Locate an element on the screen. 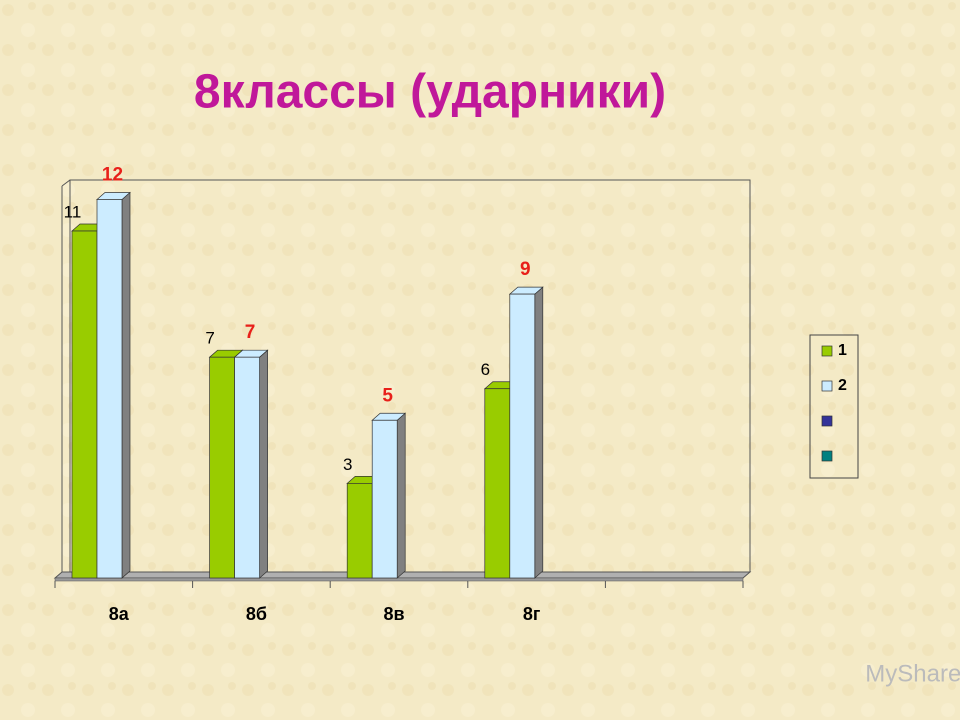 The image size is (960, 720). data-label: 6 is located at coordinates (485, 369).